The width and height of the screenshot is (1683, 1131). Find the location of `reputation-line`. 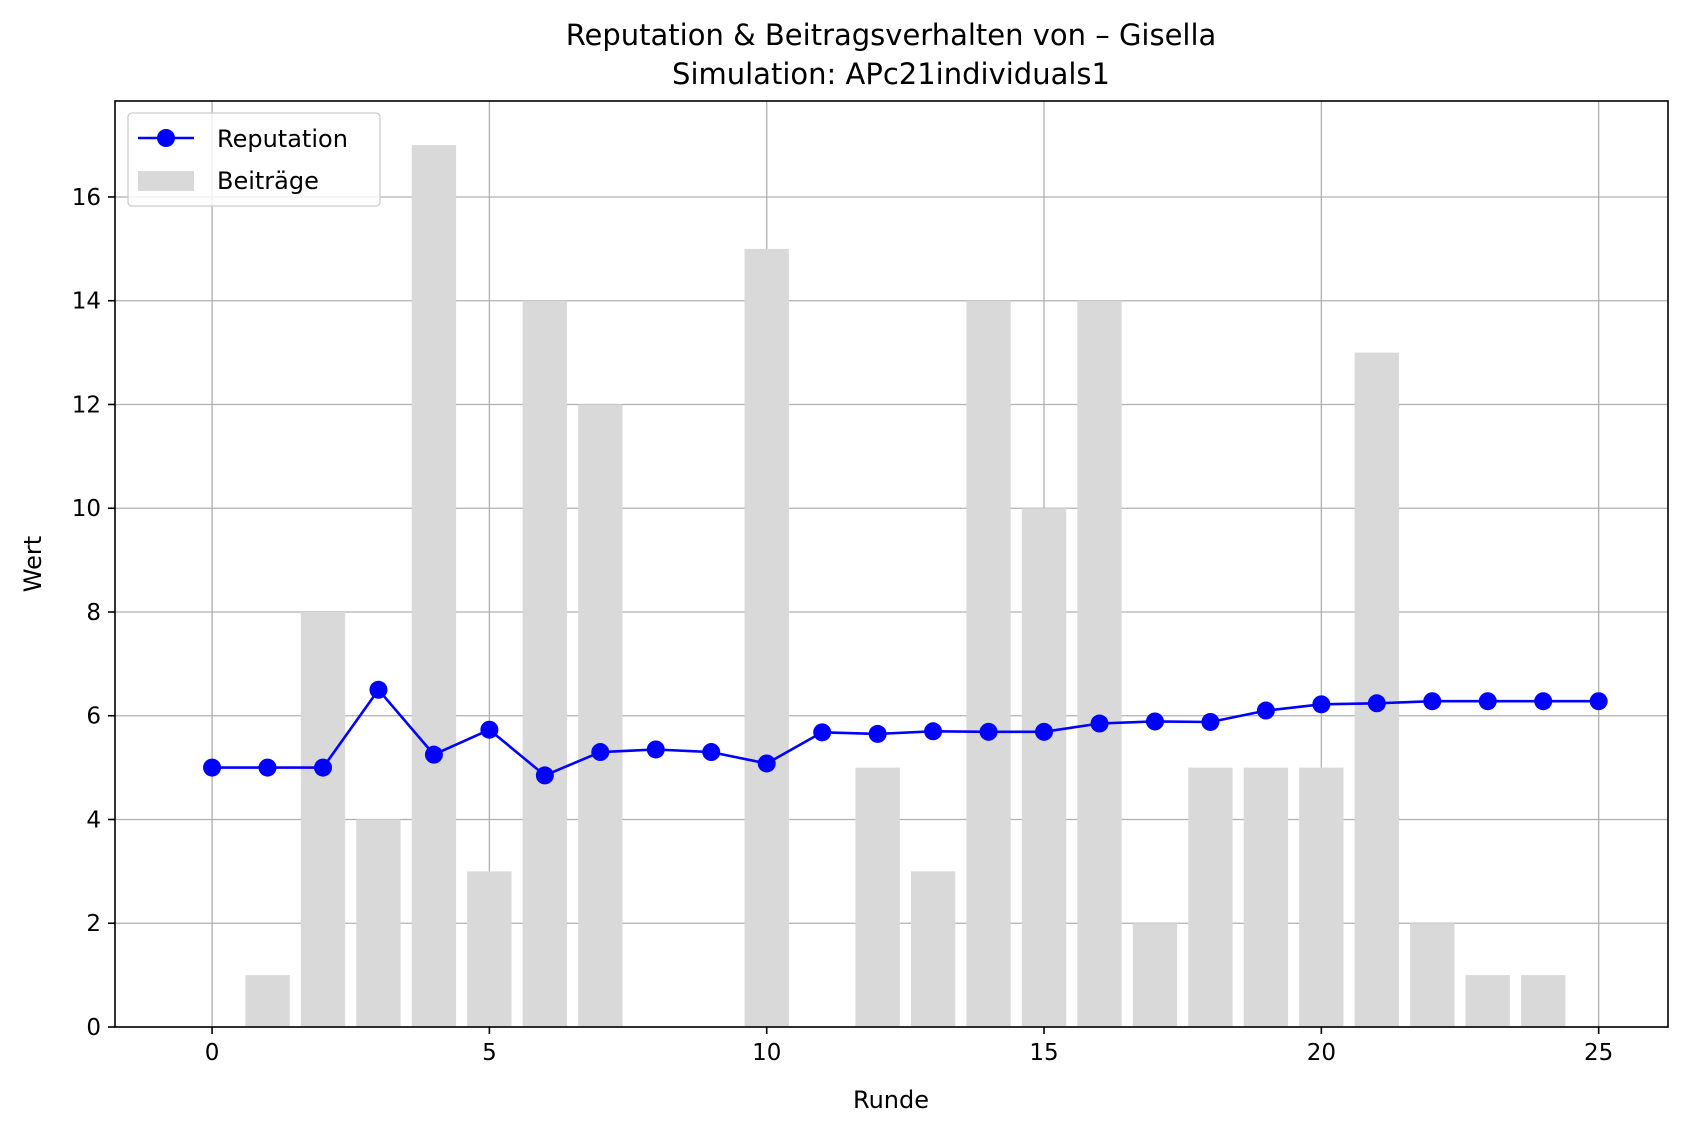

reputation-line is located at coordinates (905, 732).